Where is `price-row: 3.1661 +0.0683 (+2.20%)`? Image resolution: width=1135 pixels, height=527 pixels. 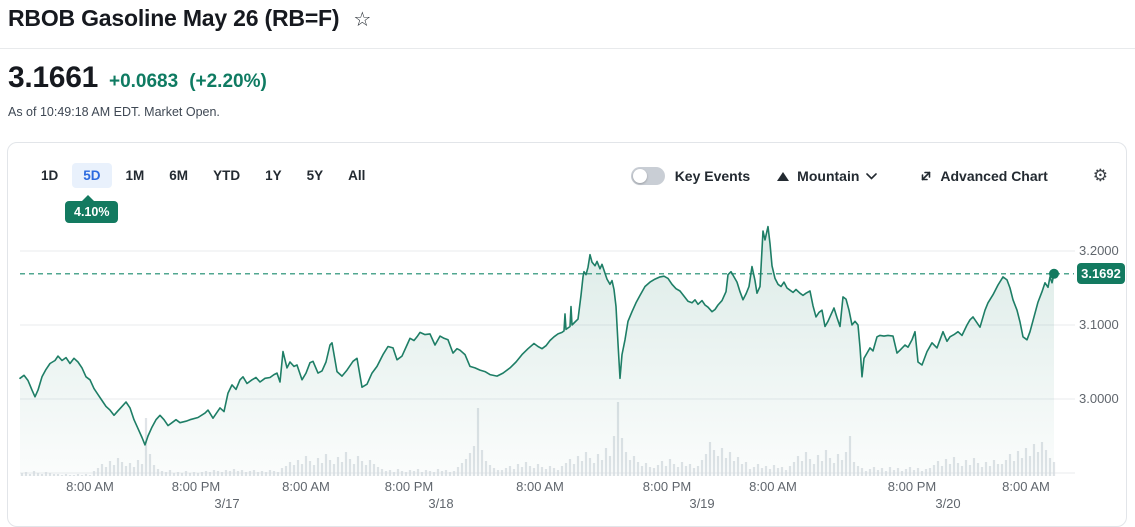
price-row: 3.1661 +0.0683 (+2.20%) is located at coordinates (137, 78).